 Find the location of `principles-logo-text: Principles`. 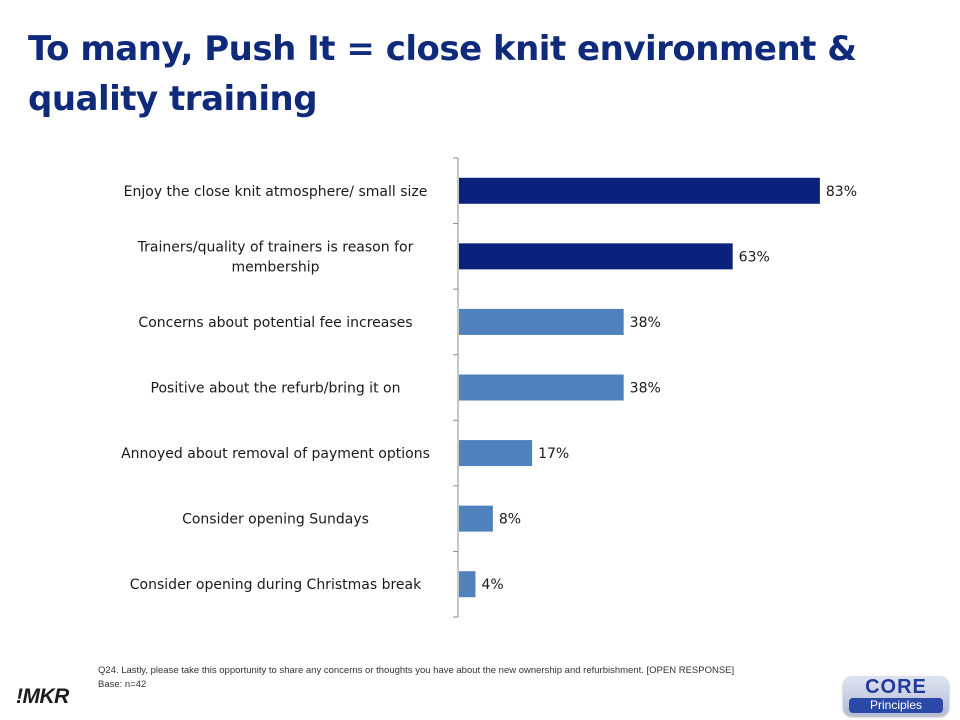

principles-logo-text: Principles is located at coordinates (896, 705).